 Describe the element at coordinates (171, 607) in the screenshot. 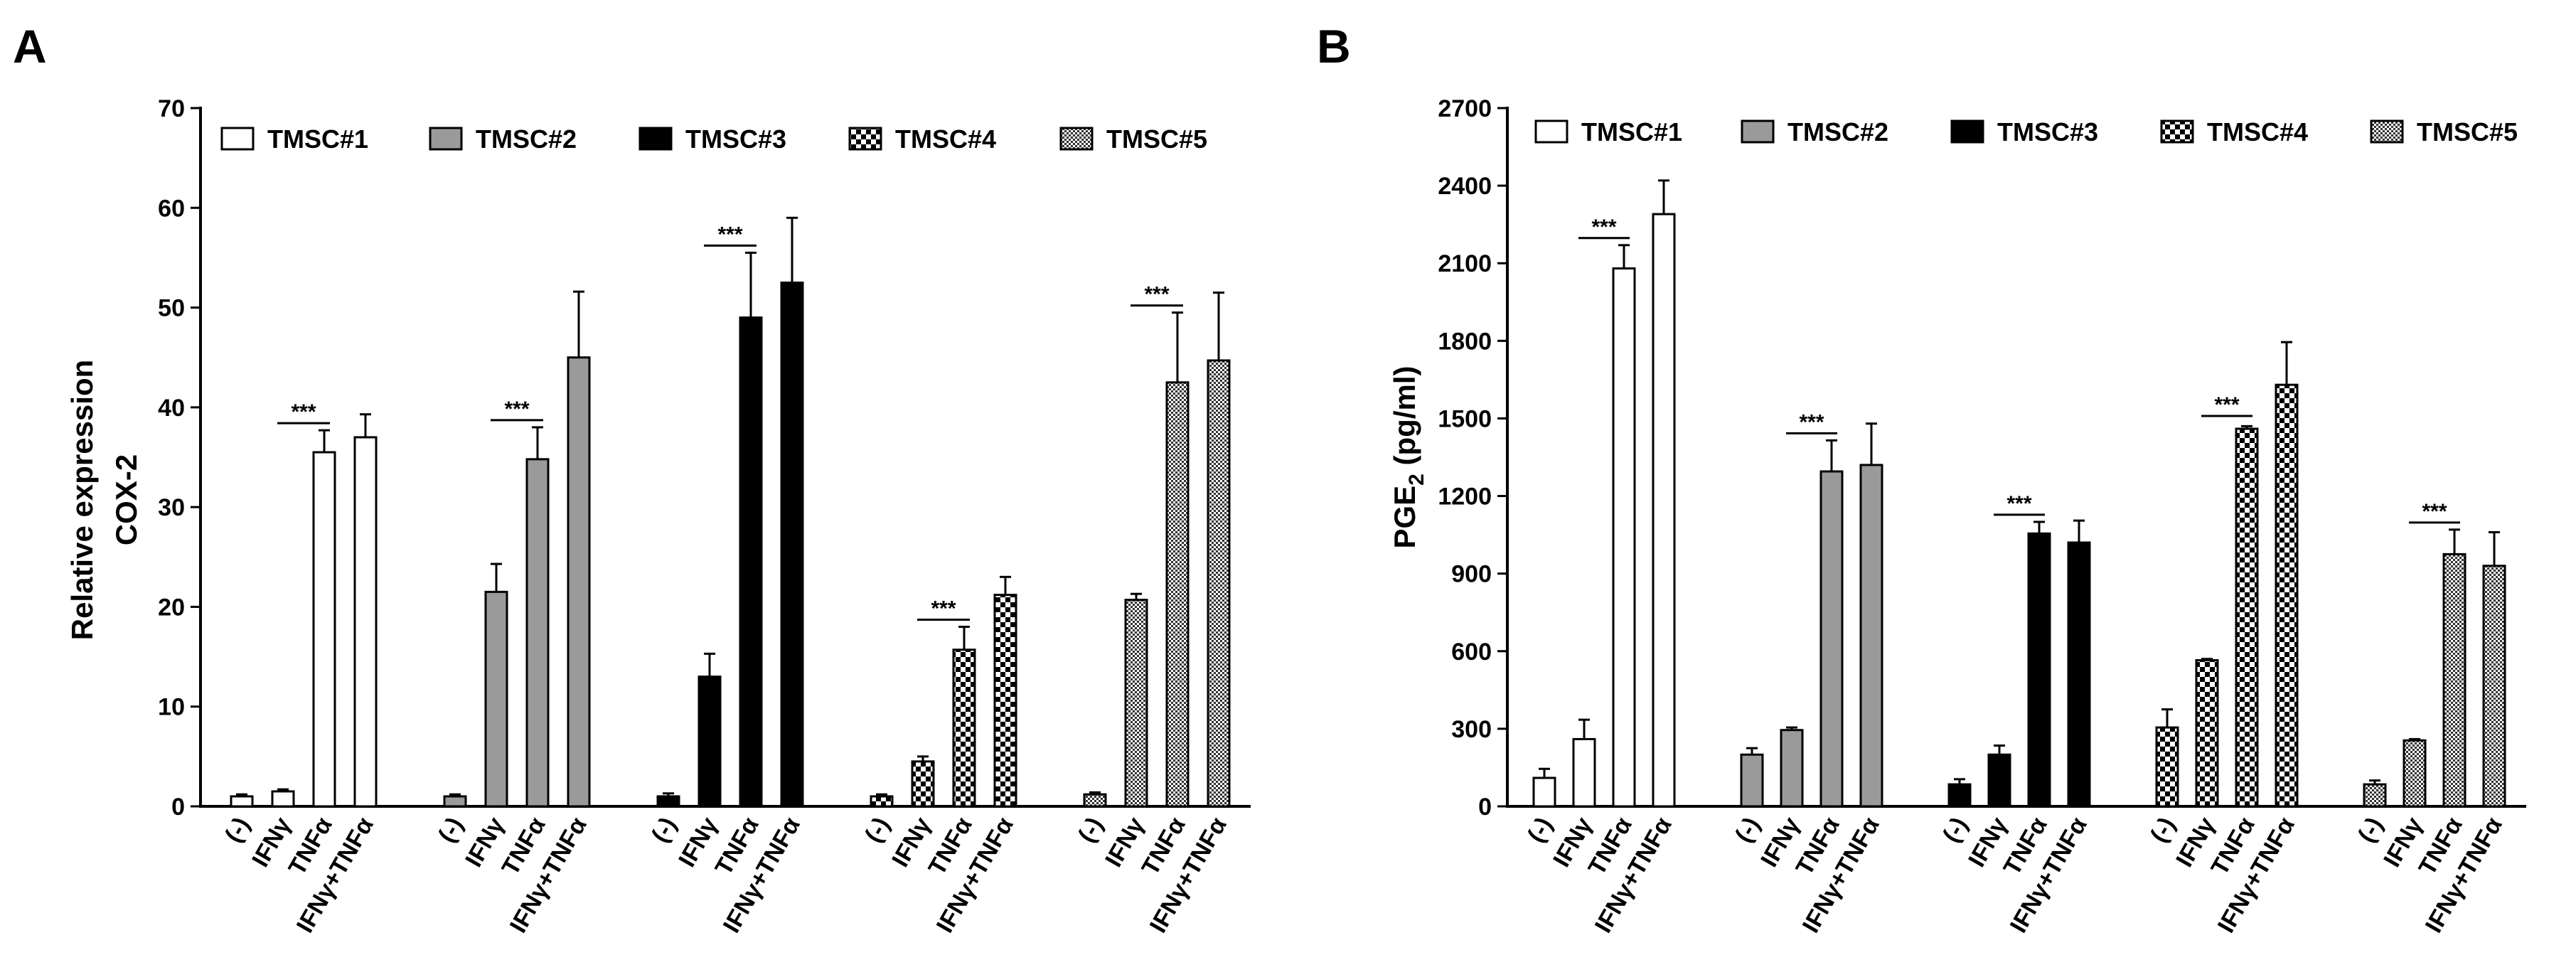

I see `y-tick-label: 20` at that location.